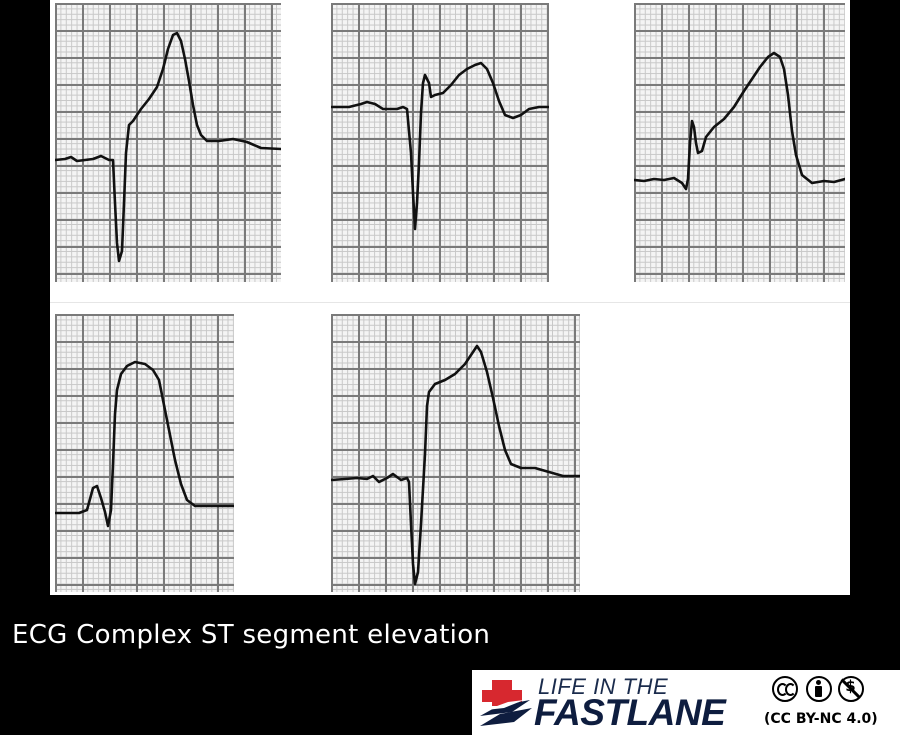 The width and height of the screenshot is (900, 735). I want to click on cc-icon, so click(785, 689).